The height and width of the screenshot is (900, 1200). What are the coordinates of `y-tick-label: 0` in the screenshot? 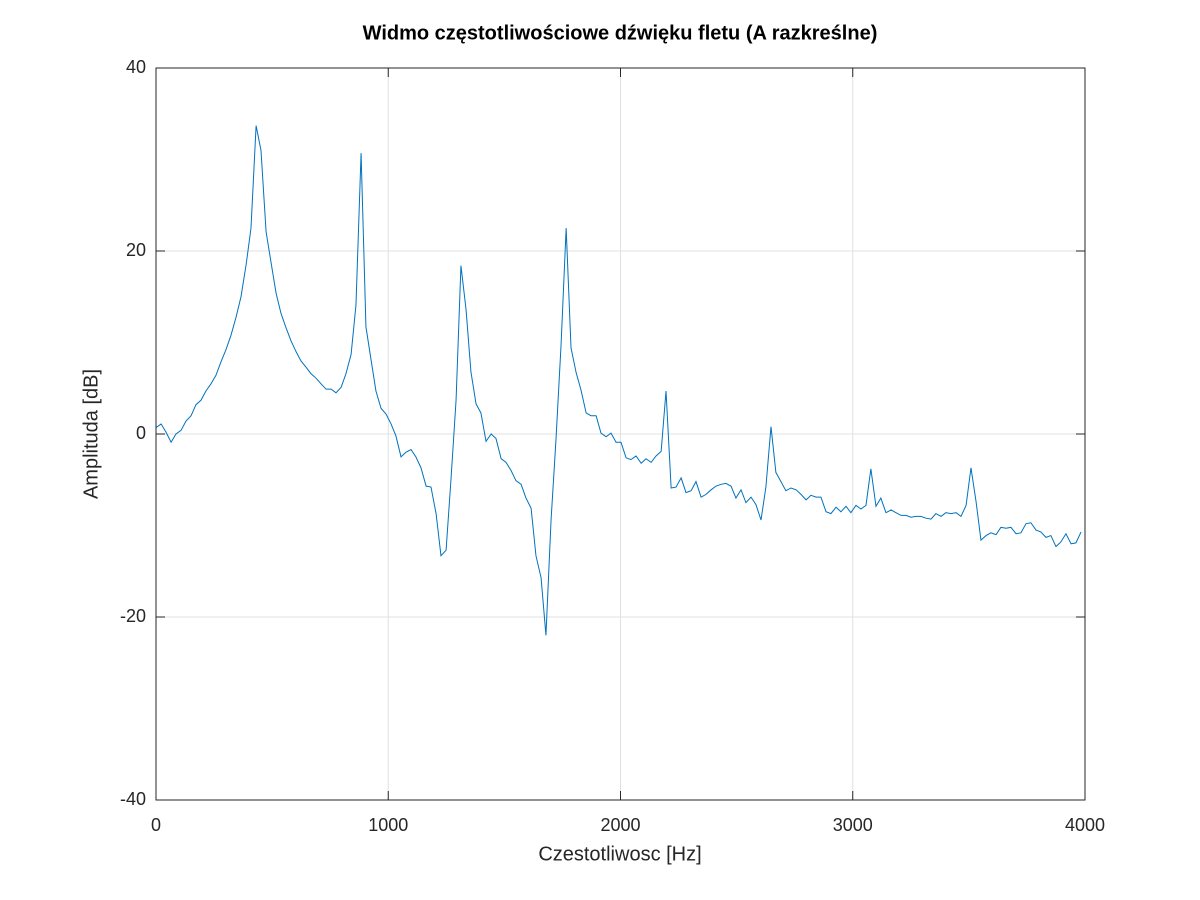 It's located at (141, 433).